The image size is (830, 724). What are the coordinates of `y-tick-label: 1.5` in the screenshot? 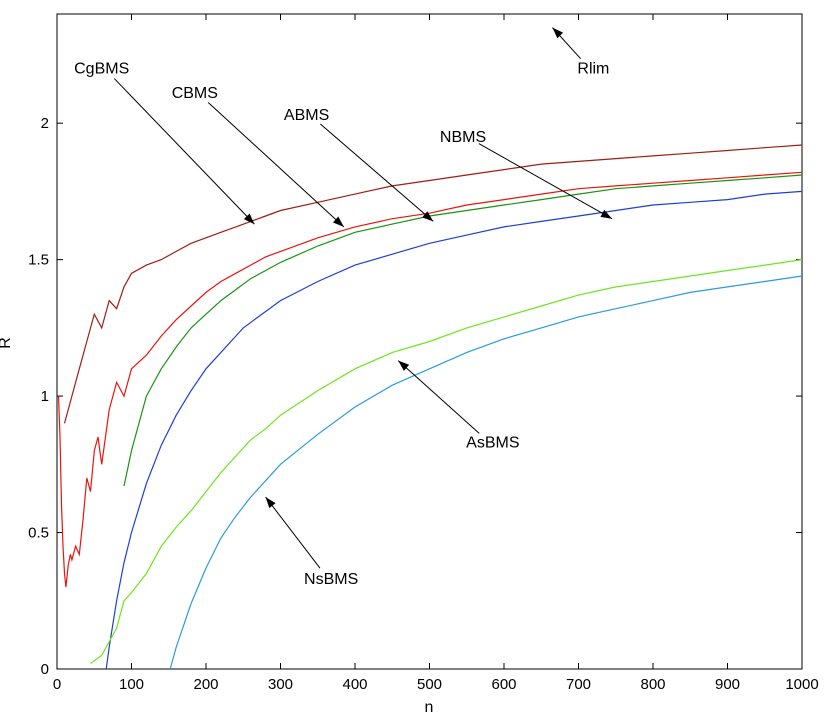 It's located at (38, 260).